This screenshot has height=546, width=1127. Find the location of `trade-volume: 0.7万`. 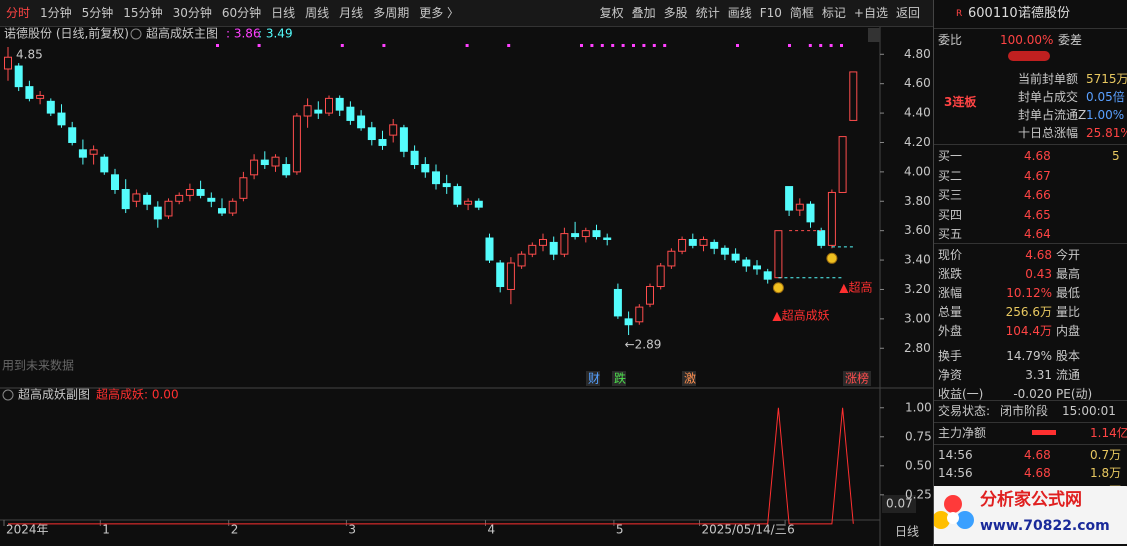

trade-volume: 0.7万 is located at coordinates (1106, 455).